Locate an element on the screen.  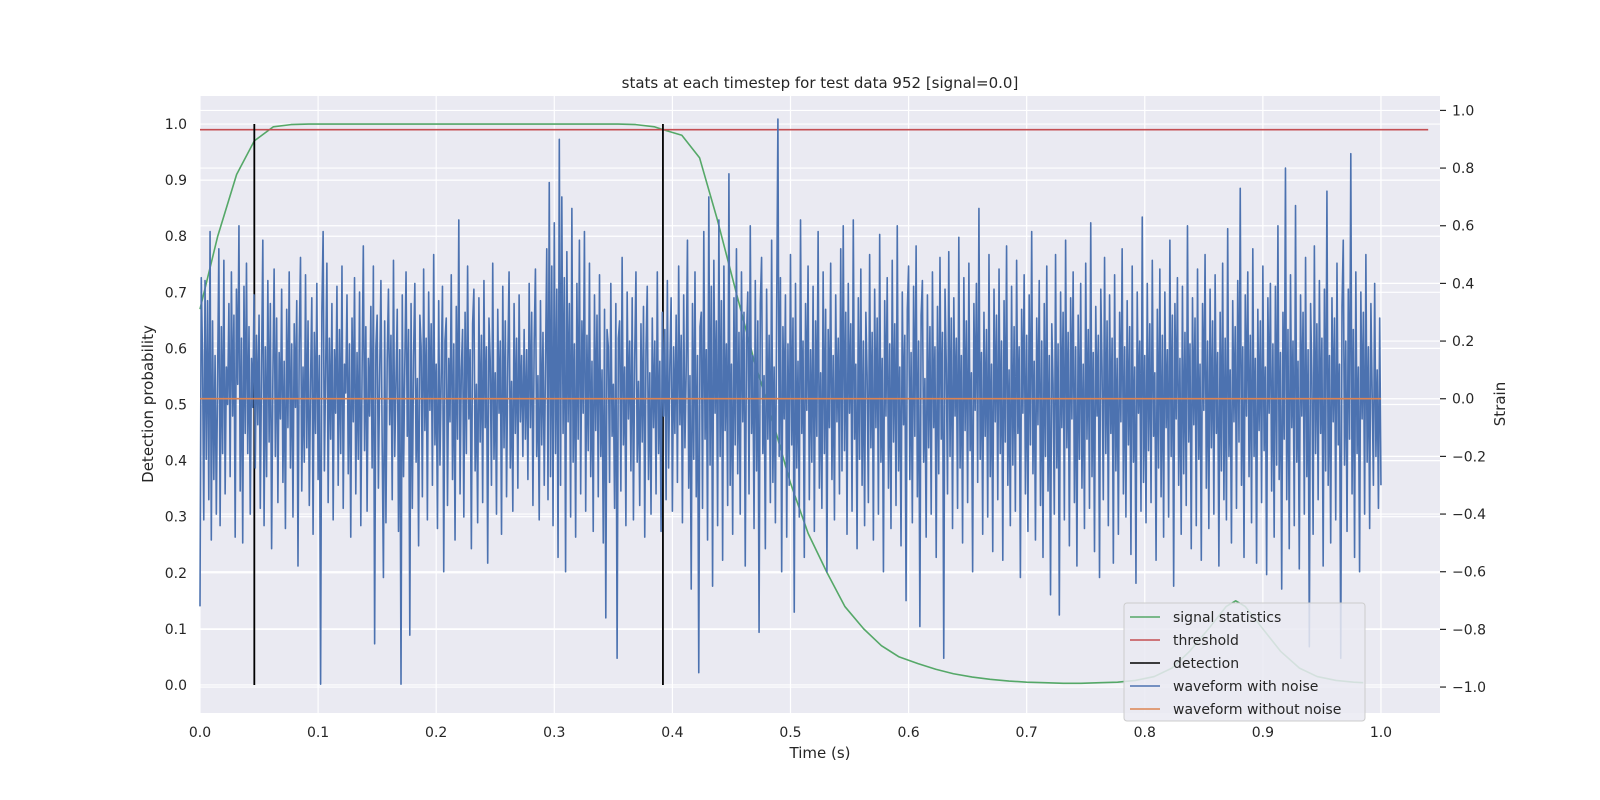
legend-label-waveform-without-noise: waveform without noise is located at coordinates (1257, 710).